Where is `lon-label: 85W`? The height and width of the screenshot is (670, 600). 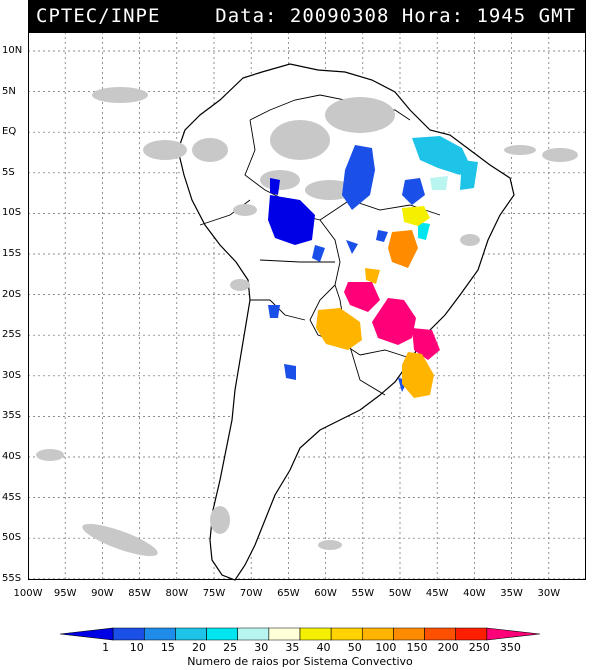 lon-label: 85W is located at coordinates (139, 593).